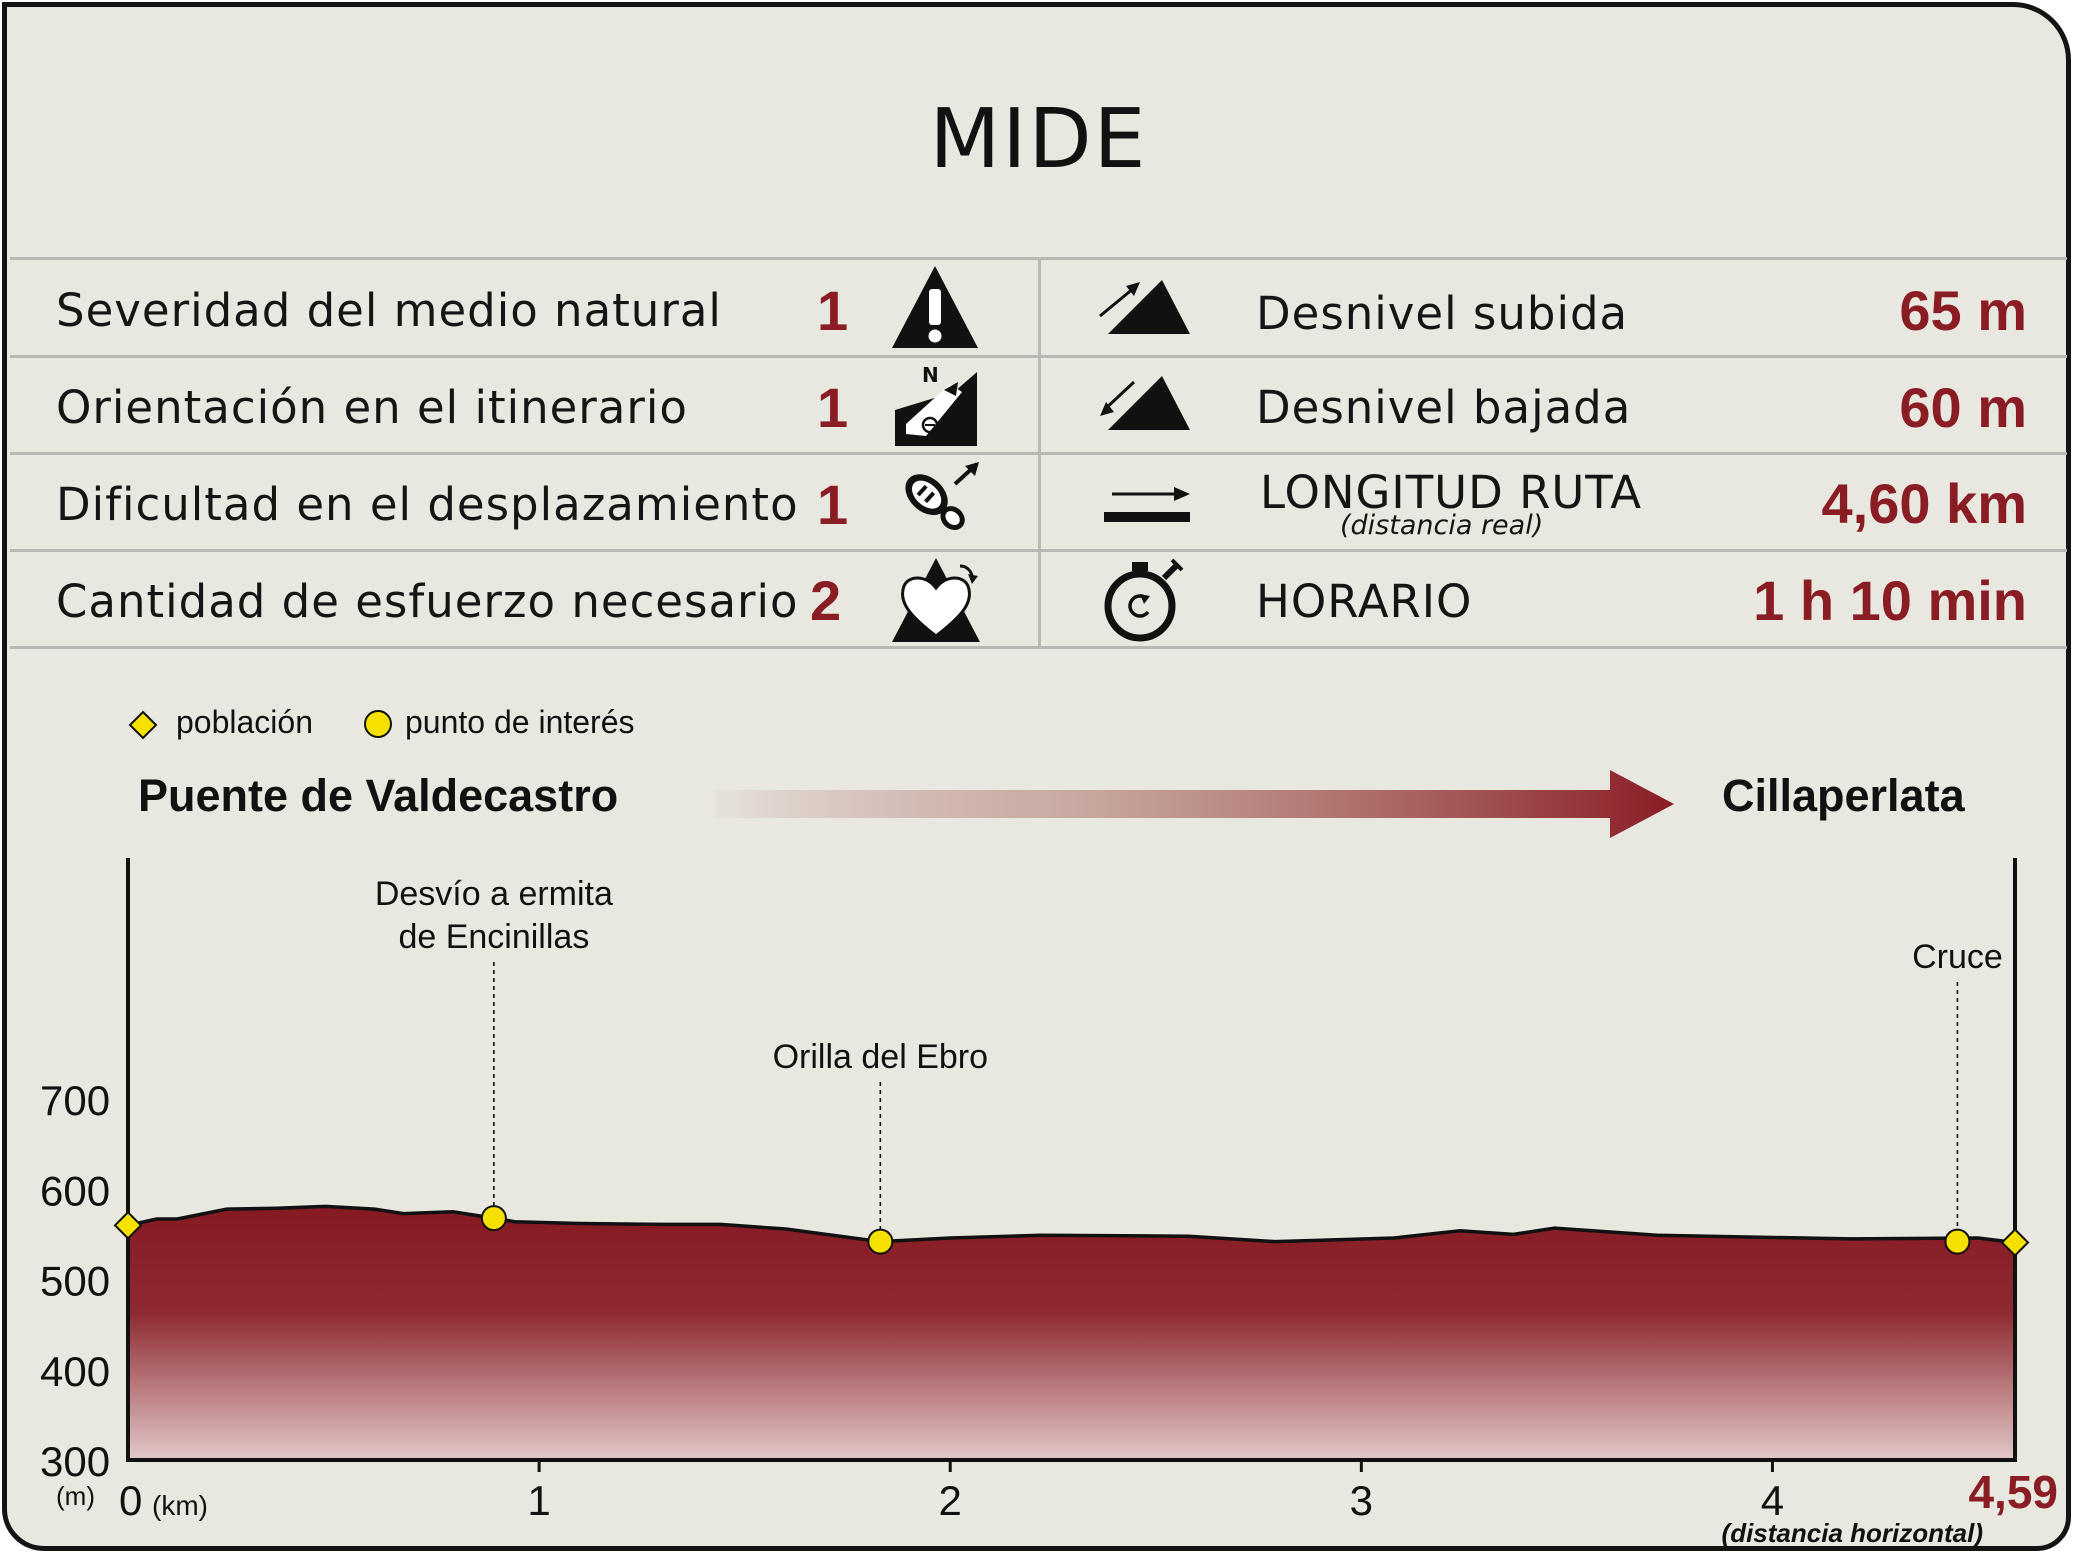  Describe the element at coordinates (493, 937) in the screenshot. I see `poi-label: de Encinillas` at that location.